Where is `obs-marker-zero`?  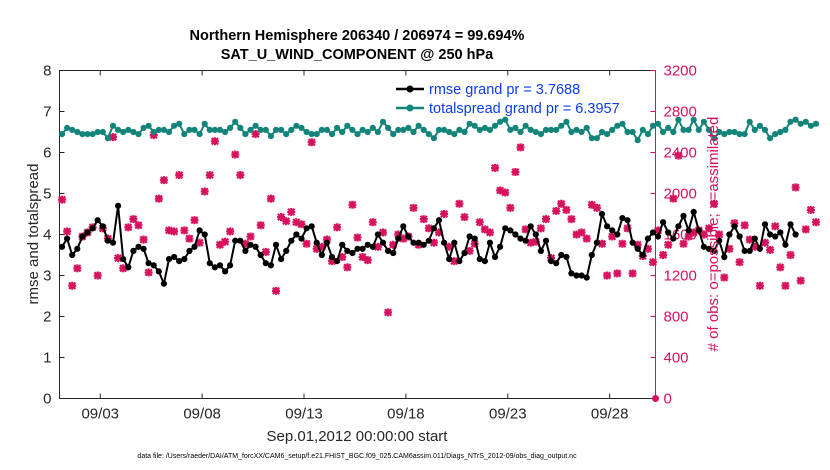 obs-marker-zero is located at coordinates (655, 398).